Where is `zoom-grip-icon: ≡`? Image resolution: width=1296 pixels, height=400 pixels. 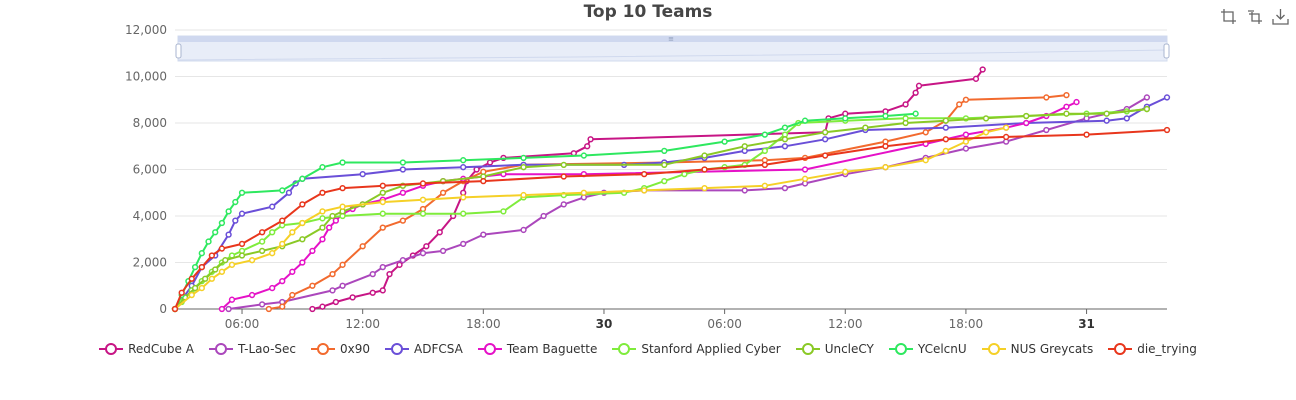 zoom-grip-icon: ≡ is located at coordinates (671, 39).